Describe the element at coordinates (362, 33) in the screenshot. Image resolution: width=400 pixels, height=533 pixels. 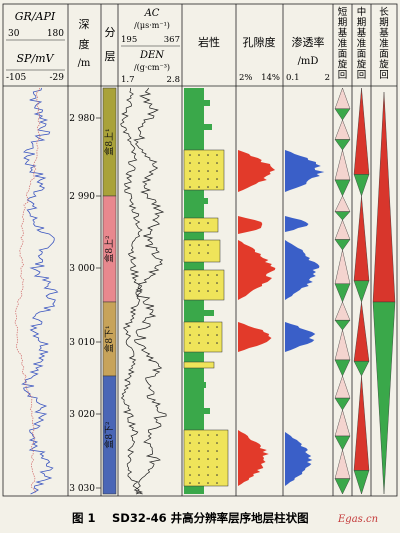
I see `cycle-header-char: 基` at that location.